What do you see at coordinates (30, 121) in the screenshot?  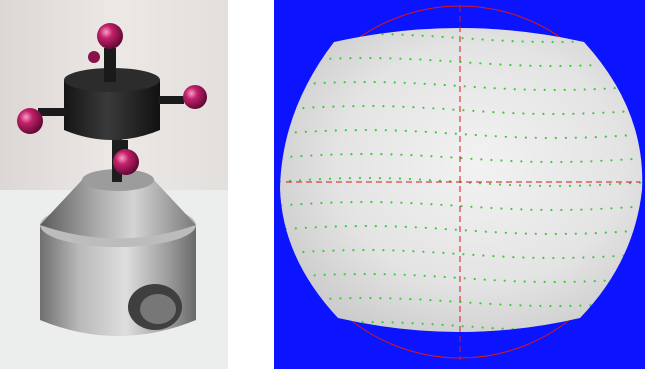 I see `ruby-ball-left` at bounding box center [30, 121].